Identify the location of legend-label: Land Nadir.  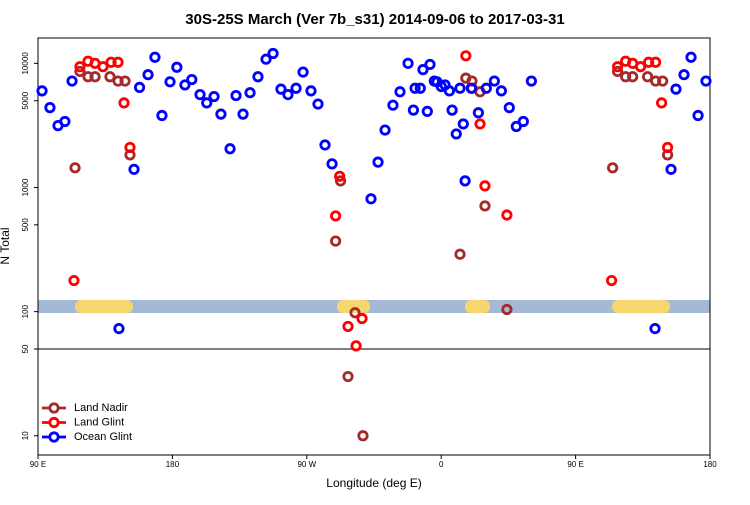
(101, 408).